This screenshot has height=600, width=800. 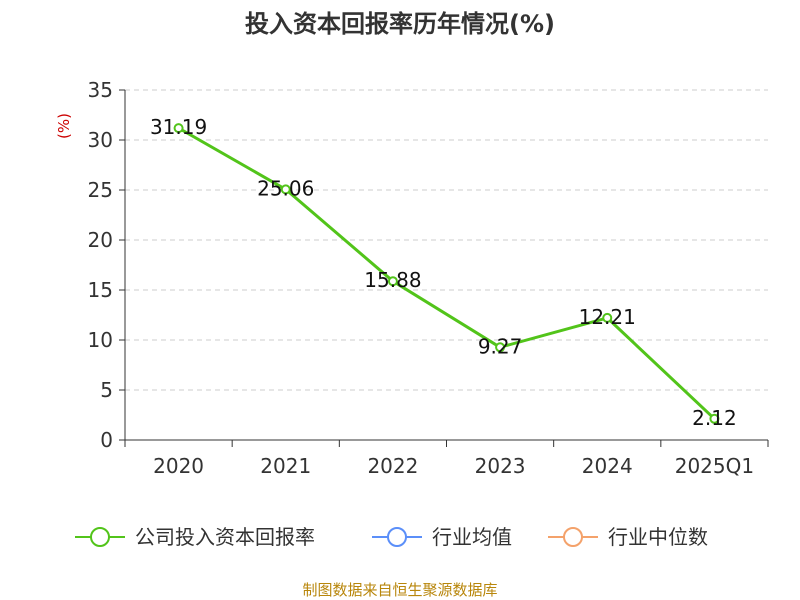 I want to click on data-label: 2.12, so click(x=714, y=418).